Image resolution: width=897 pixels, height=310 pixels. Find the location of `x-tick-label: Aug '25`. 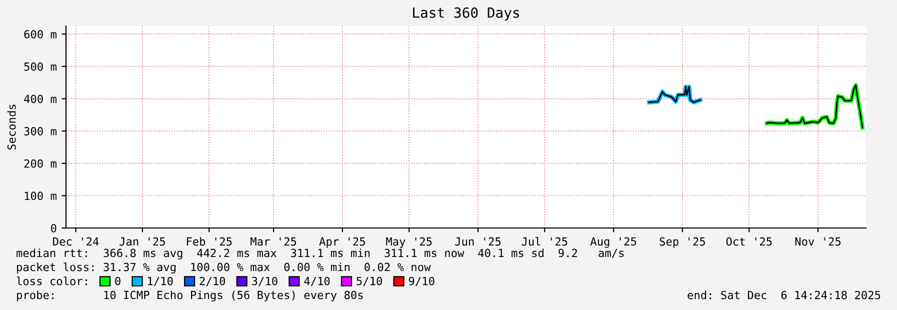

x-tick-label: Aug '25 is located at coordinates (613, 242).